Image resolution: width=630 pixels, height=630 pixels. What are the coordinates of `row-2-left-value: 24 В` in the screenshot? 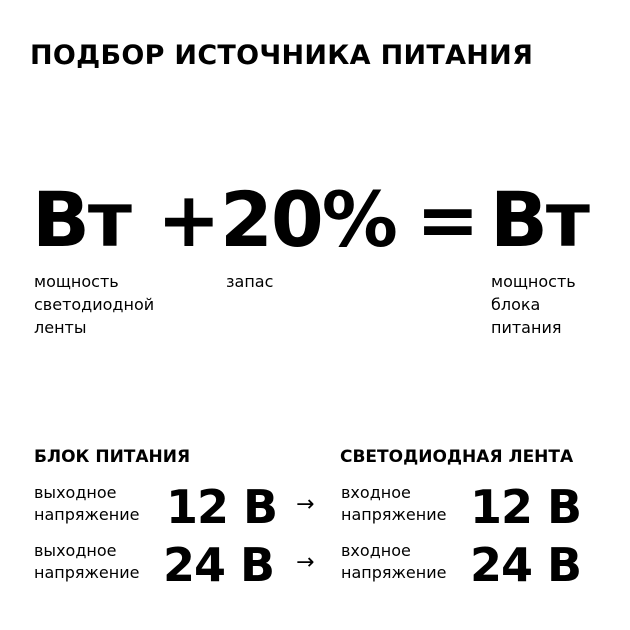 It's located at (219, 565).